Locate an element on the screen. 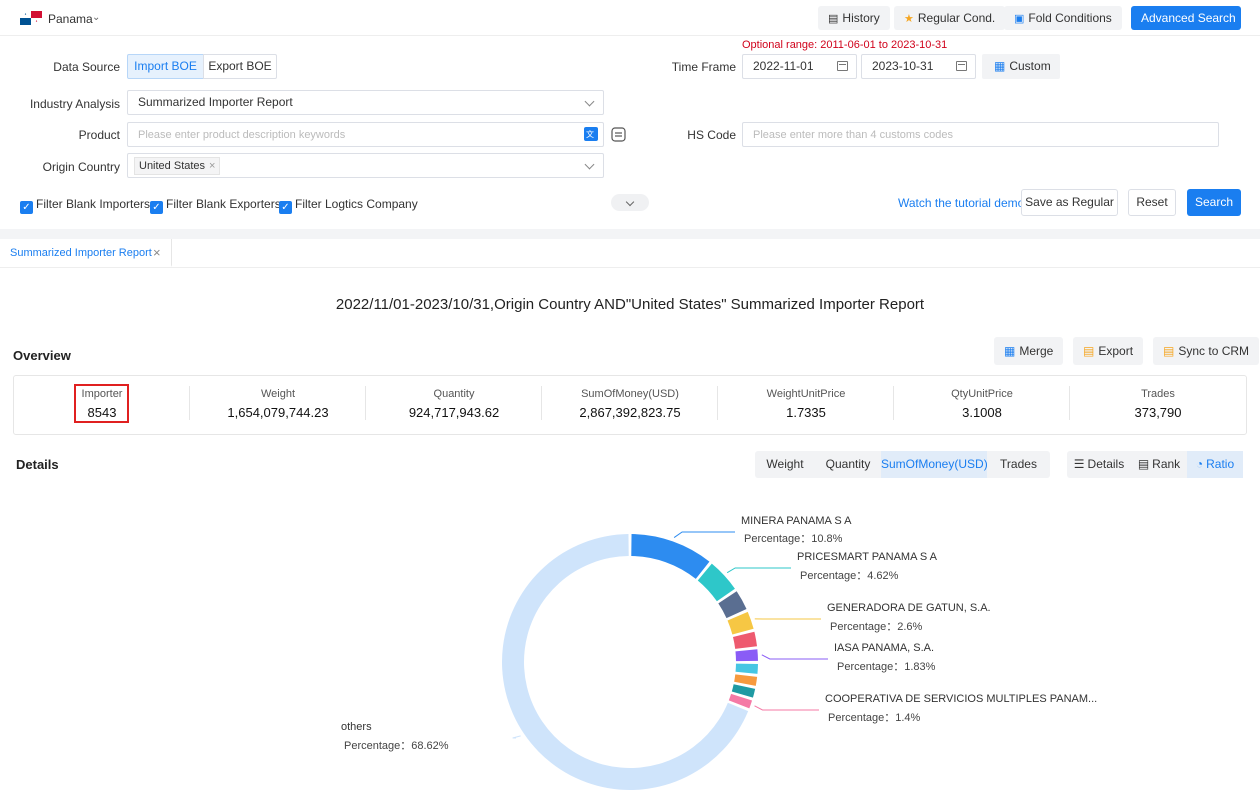  custom-icon: ▦ is located at coordinates (1000, 66).